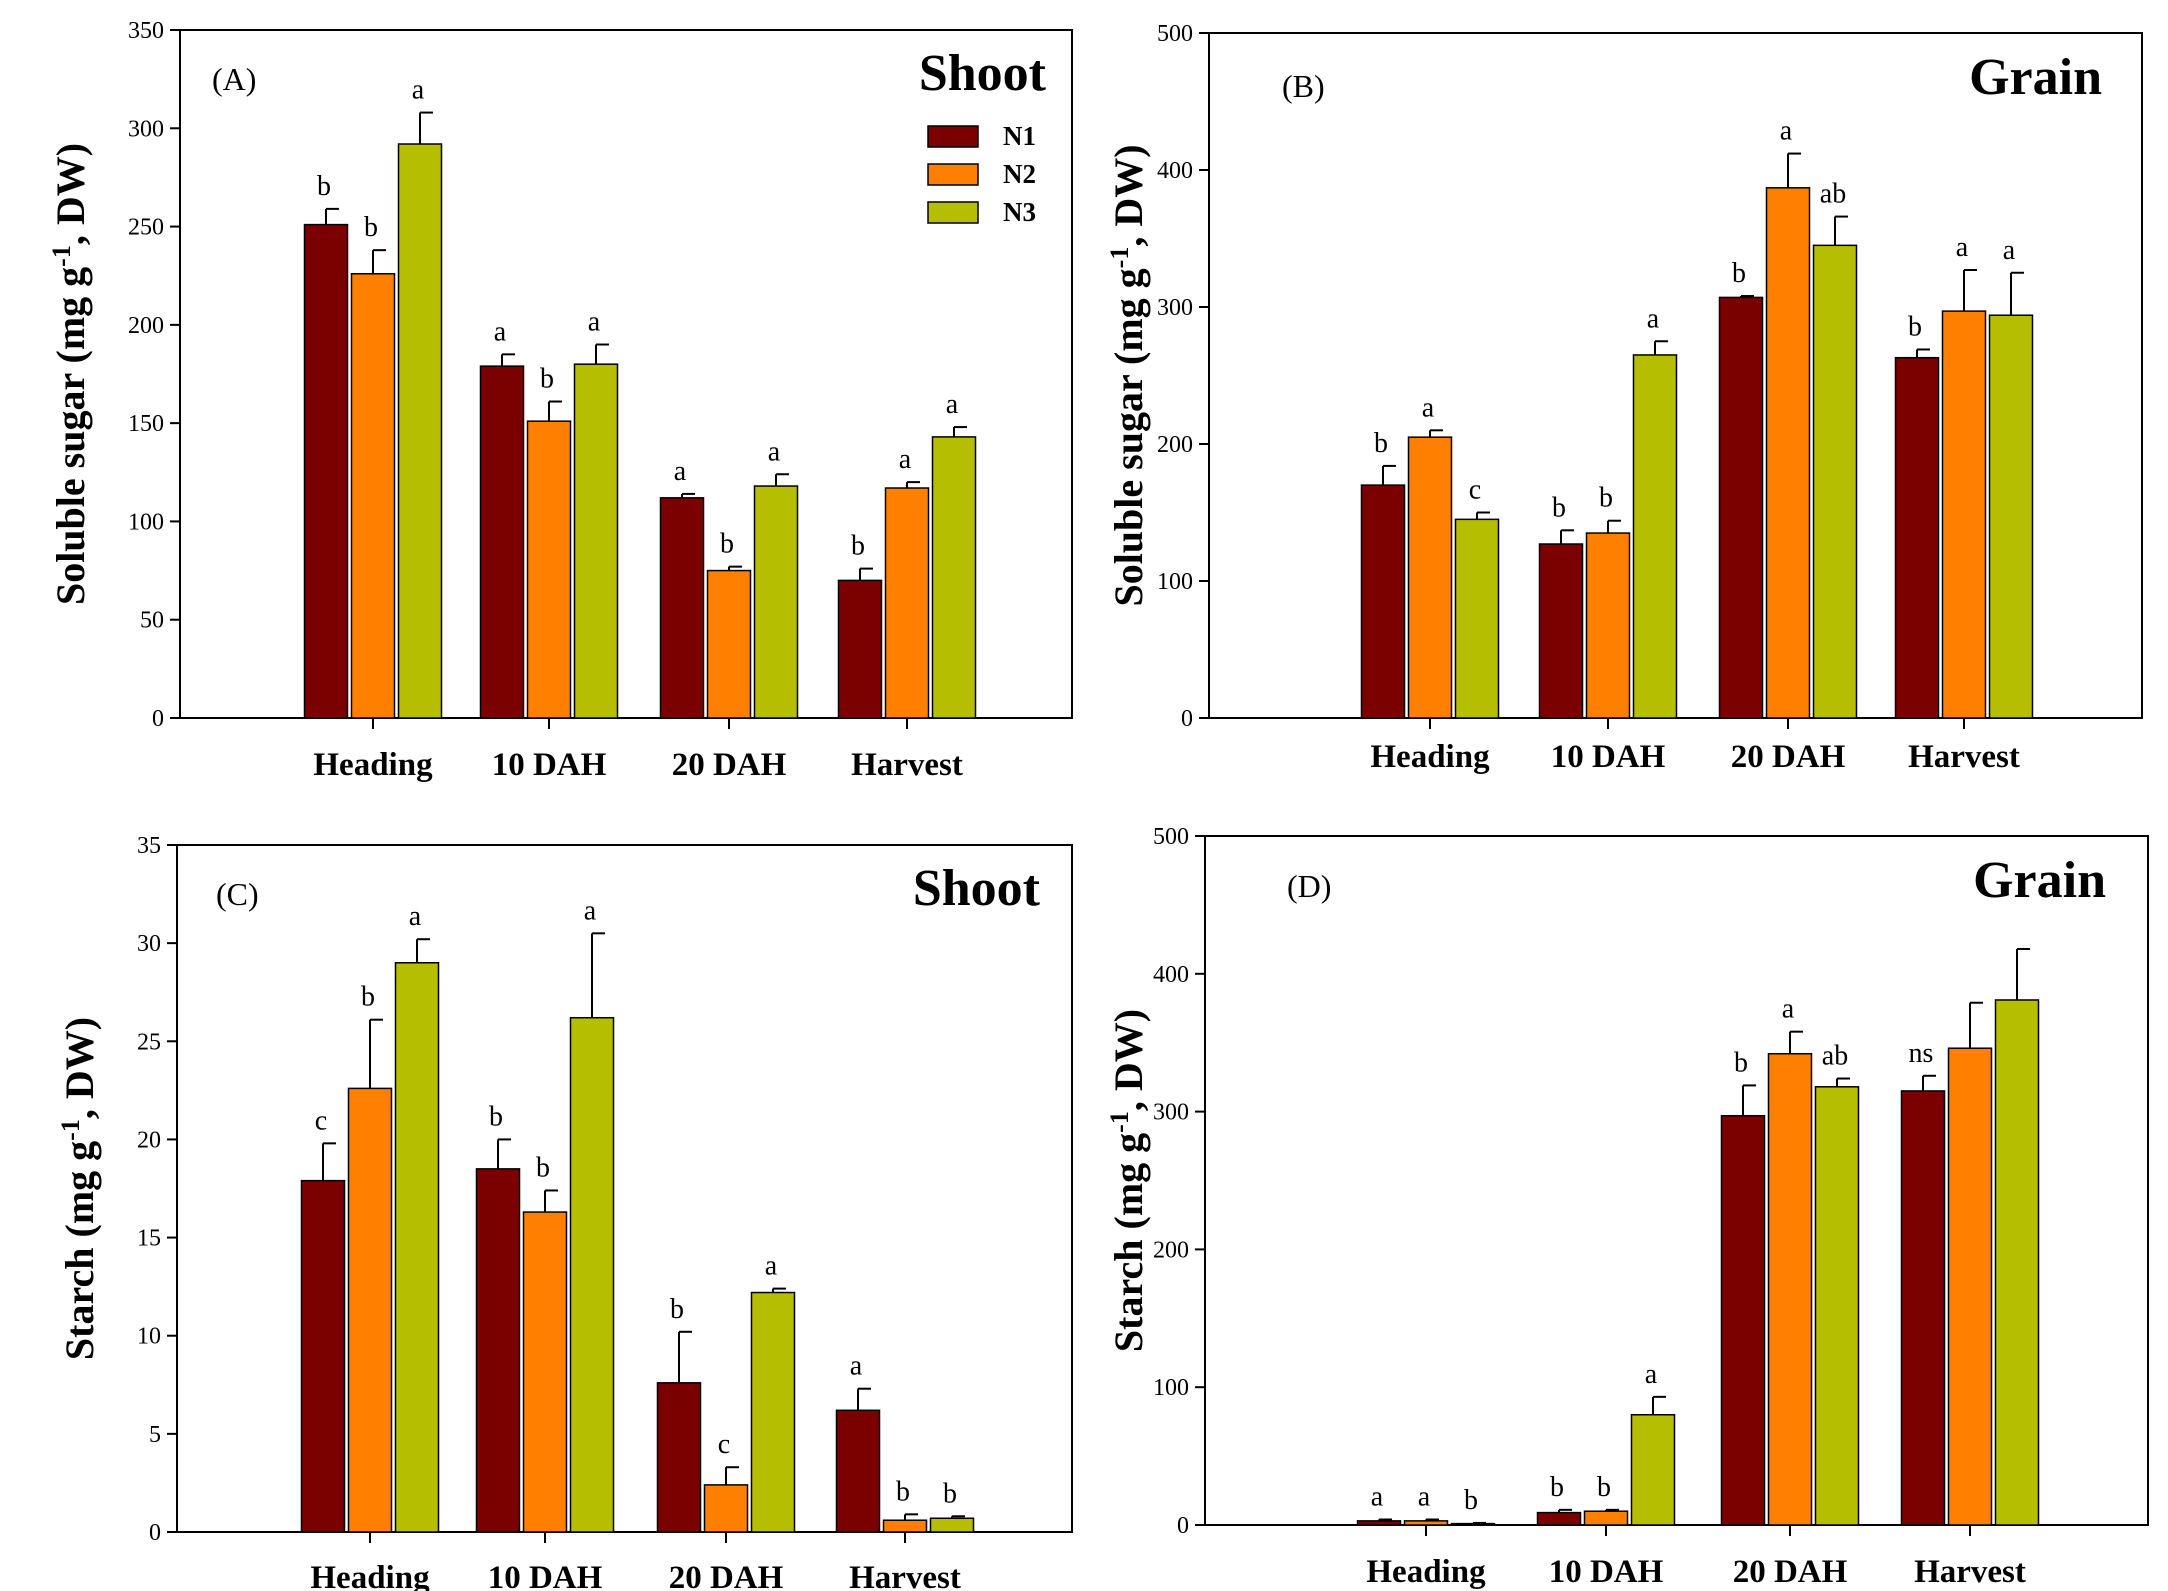 Image resolution: width=2168 pixels, height=1591 pixels. What do you see at coordinates (146, 326) in the screenshot?
I see `y-tick-label: 200` at bounding box center [146, 326].